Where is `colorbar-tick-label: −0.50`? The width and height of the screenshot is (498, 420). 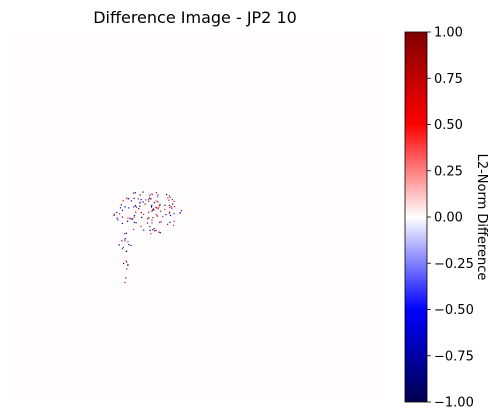
colorbar-tick-label: −0.50 is located at coordinates (454, 310).